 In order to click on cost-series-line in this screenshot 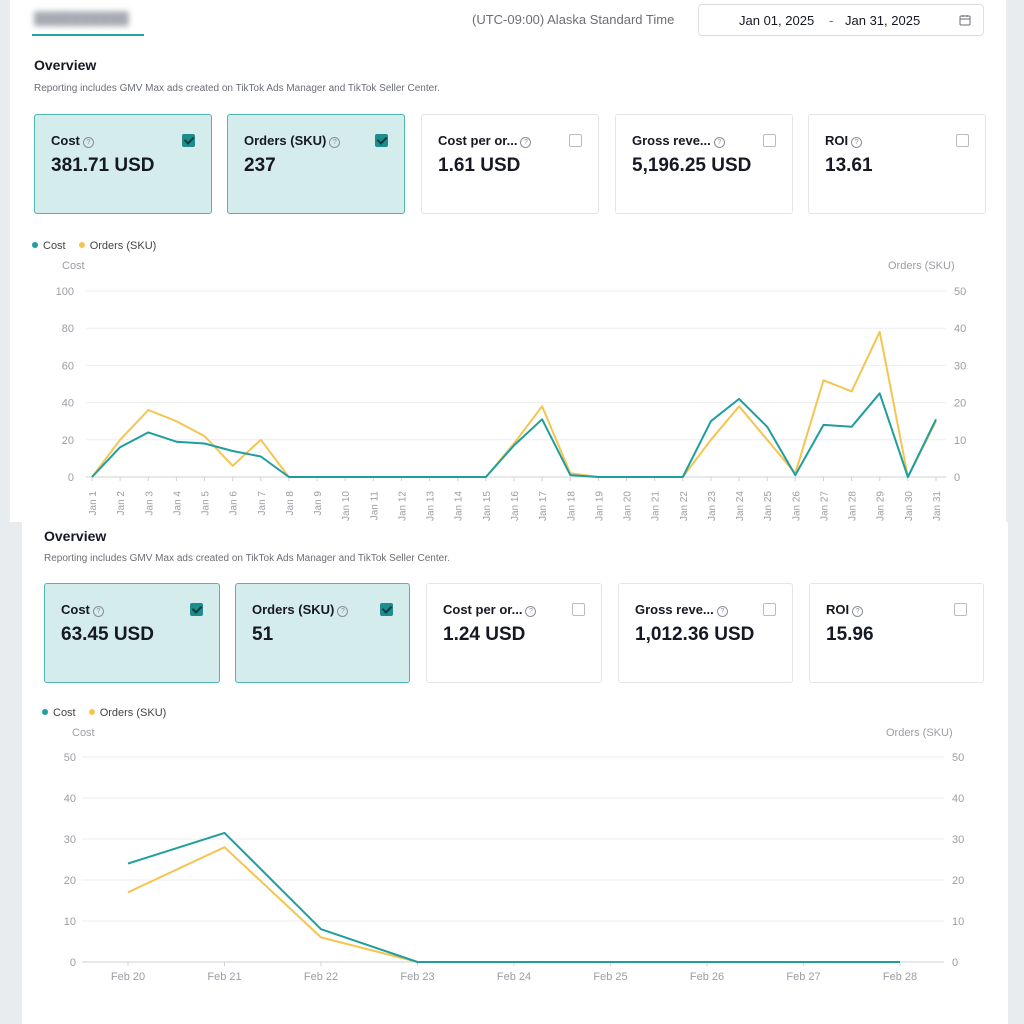, I will do `click(513, 897)`.